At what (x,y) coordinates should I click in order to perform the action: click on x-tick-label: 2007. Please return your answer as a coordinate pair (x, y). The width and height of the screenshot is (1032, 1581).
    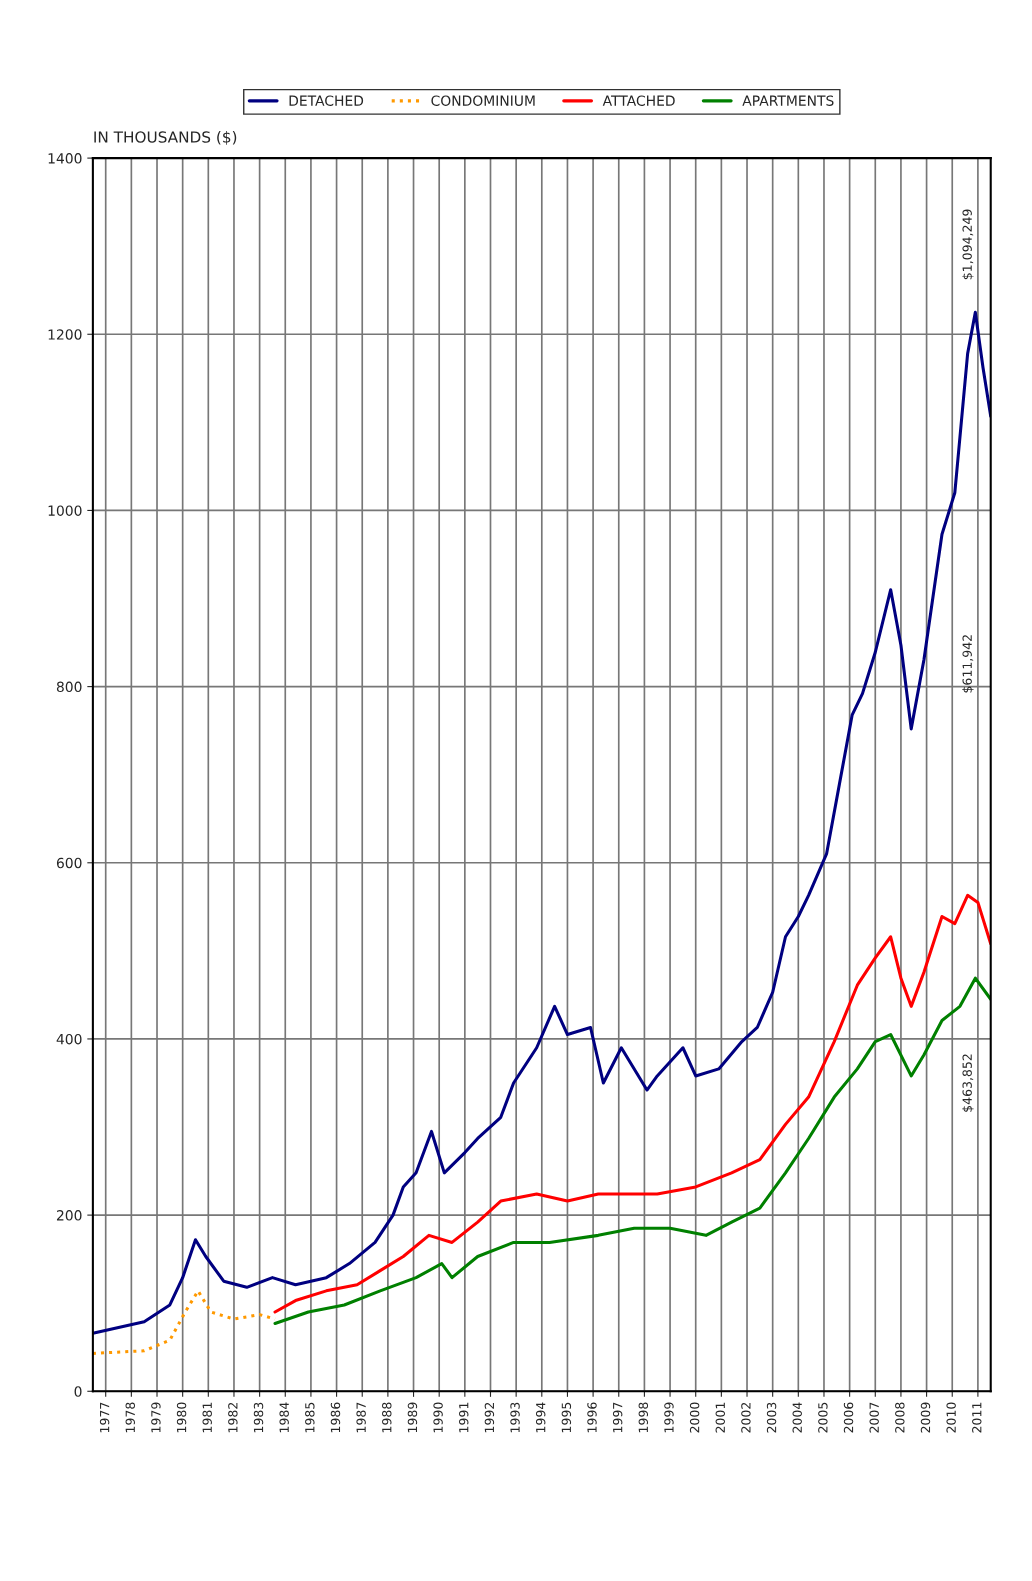
    Looking at the image, I should click on (874, 1417).